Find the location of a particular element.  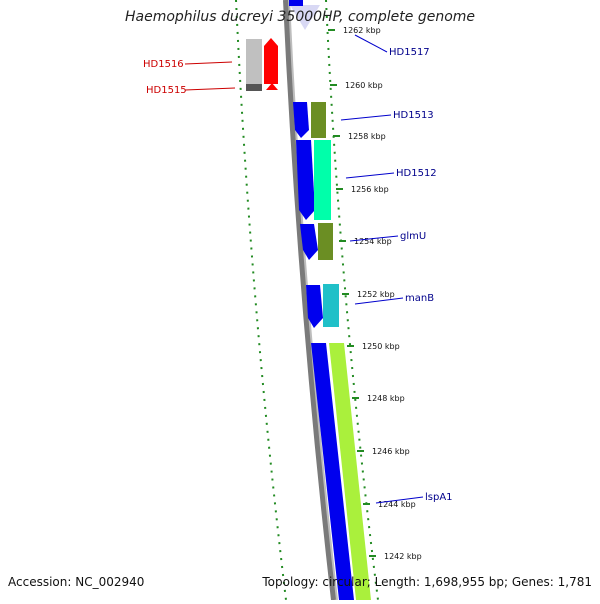

accession-text: Accession: NC_002940 is located at coordinates (76, 582).